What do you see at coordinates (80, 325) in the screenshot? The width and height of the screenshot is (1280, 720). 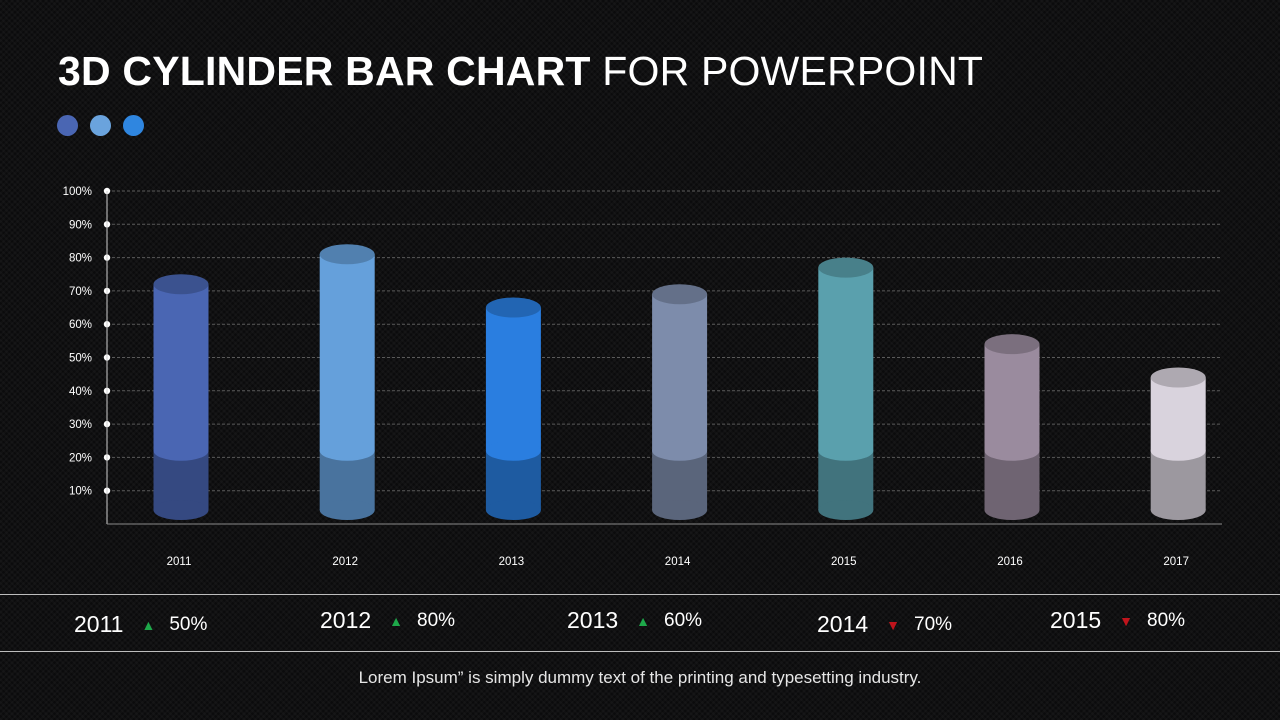 I see `y-tick-label: 60%` at bounding box center [80, 325].